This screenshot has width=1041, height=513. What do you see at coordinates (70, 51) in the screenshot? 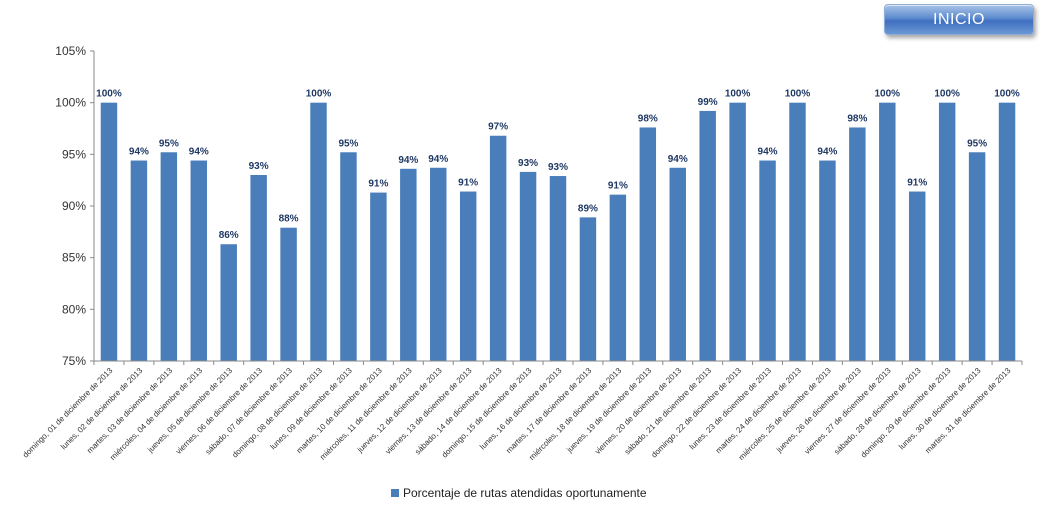
I see `y-tick-label: 105%` at bounding box center [70, 51].